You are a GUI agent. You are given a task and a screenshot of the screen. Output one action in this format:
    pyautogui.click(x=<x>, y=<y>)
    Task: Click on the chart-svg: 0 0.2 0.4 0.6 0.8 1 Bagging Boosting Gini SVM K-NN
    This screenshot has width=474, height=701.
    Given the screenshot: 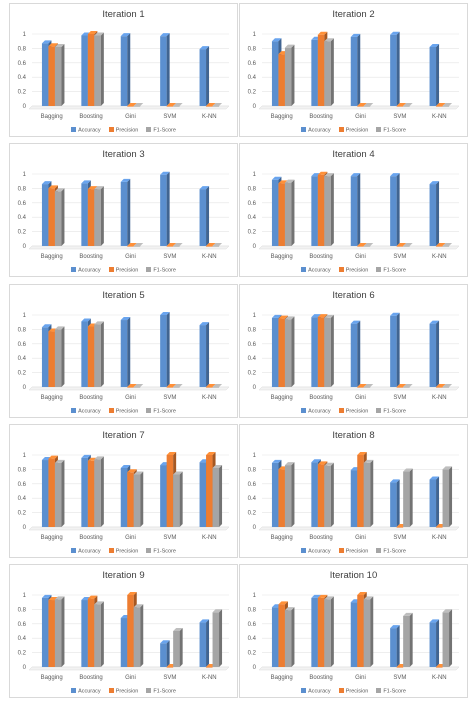 What is the action you would take?
    pyautogui.click(x=354, y=356)
    